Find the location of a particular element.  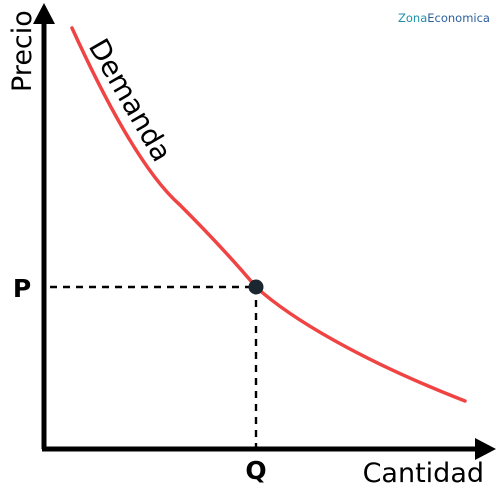

y-axis-arrow is located at coordinates (44, 13).